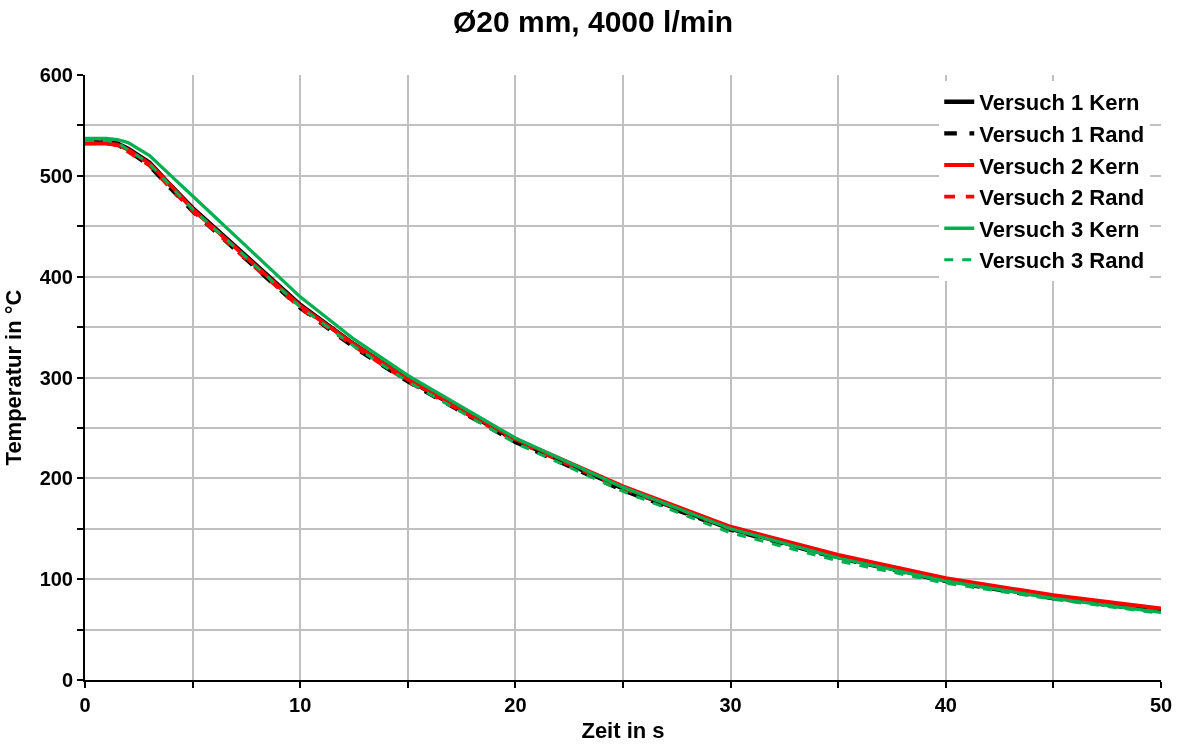 This screenshot has height=751, width=1186. I want to click on legend-label: Versuch 2 Rand, so click(1062, 198).